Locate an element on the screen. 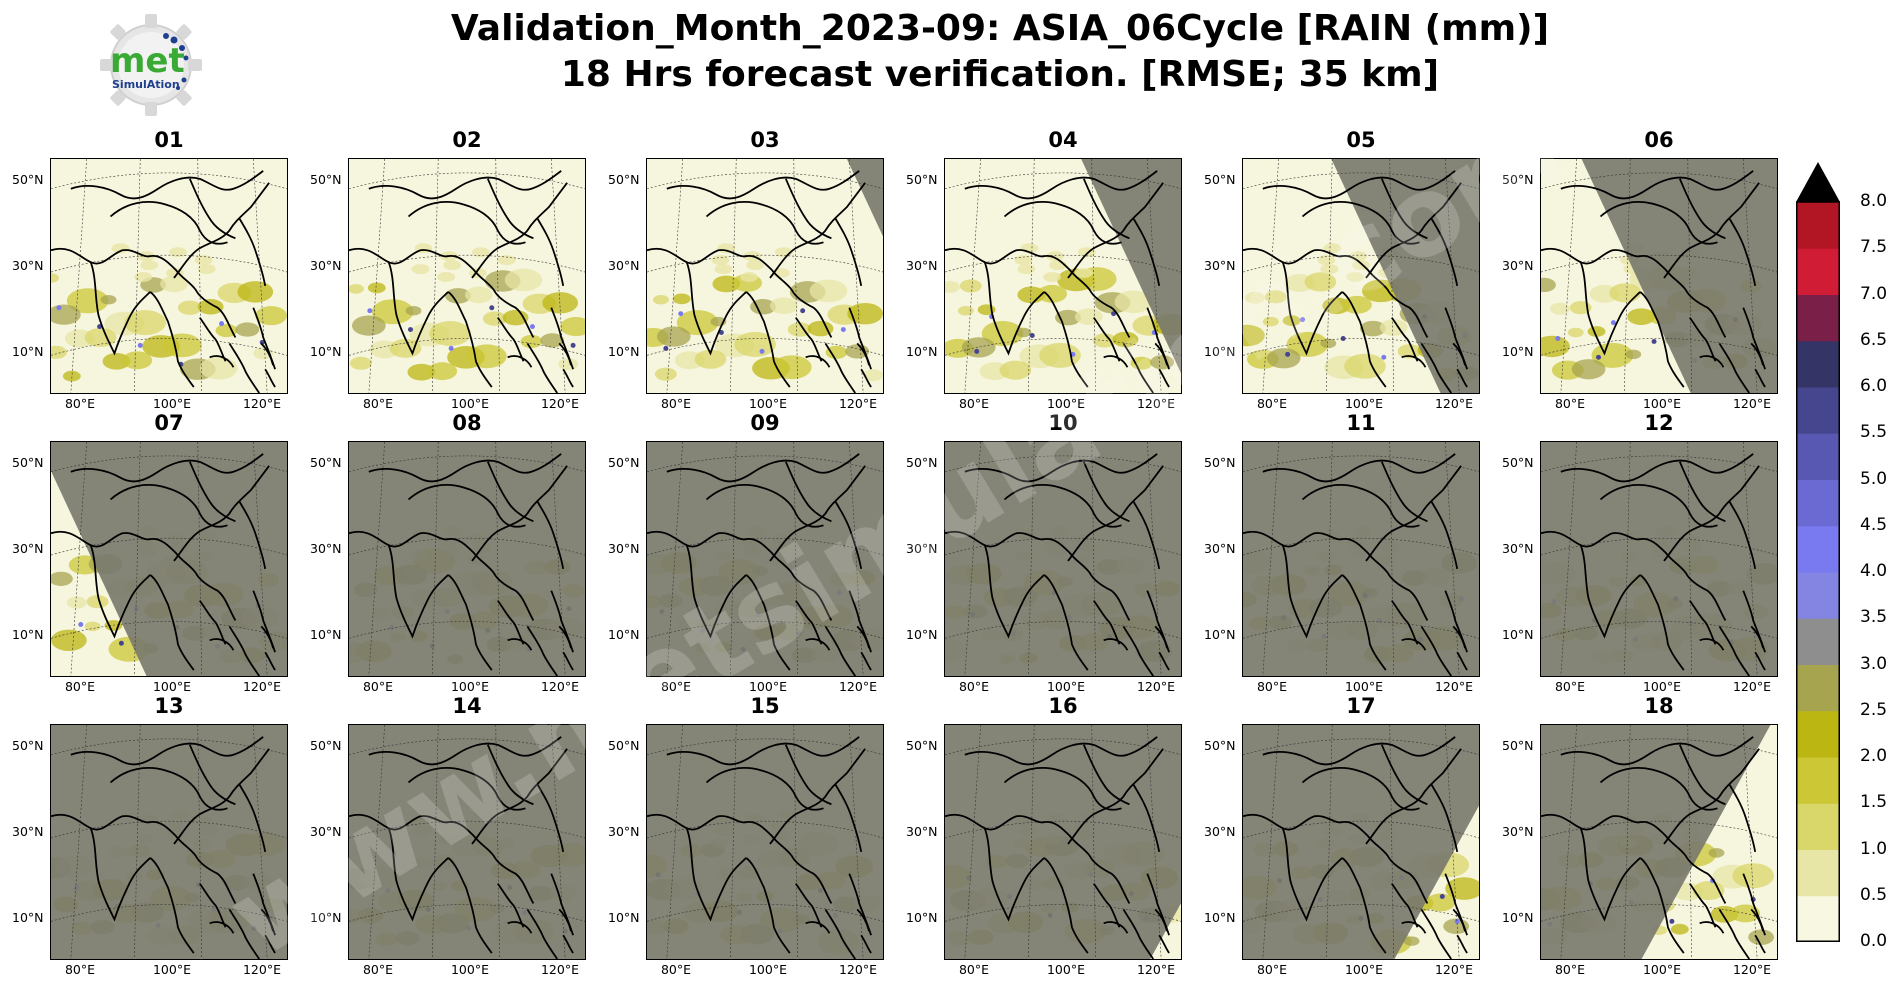 The height and width of the screenshot is (988, 1896). metsimulation-logo: met SimulAtion is located at coordinates (151, 65).